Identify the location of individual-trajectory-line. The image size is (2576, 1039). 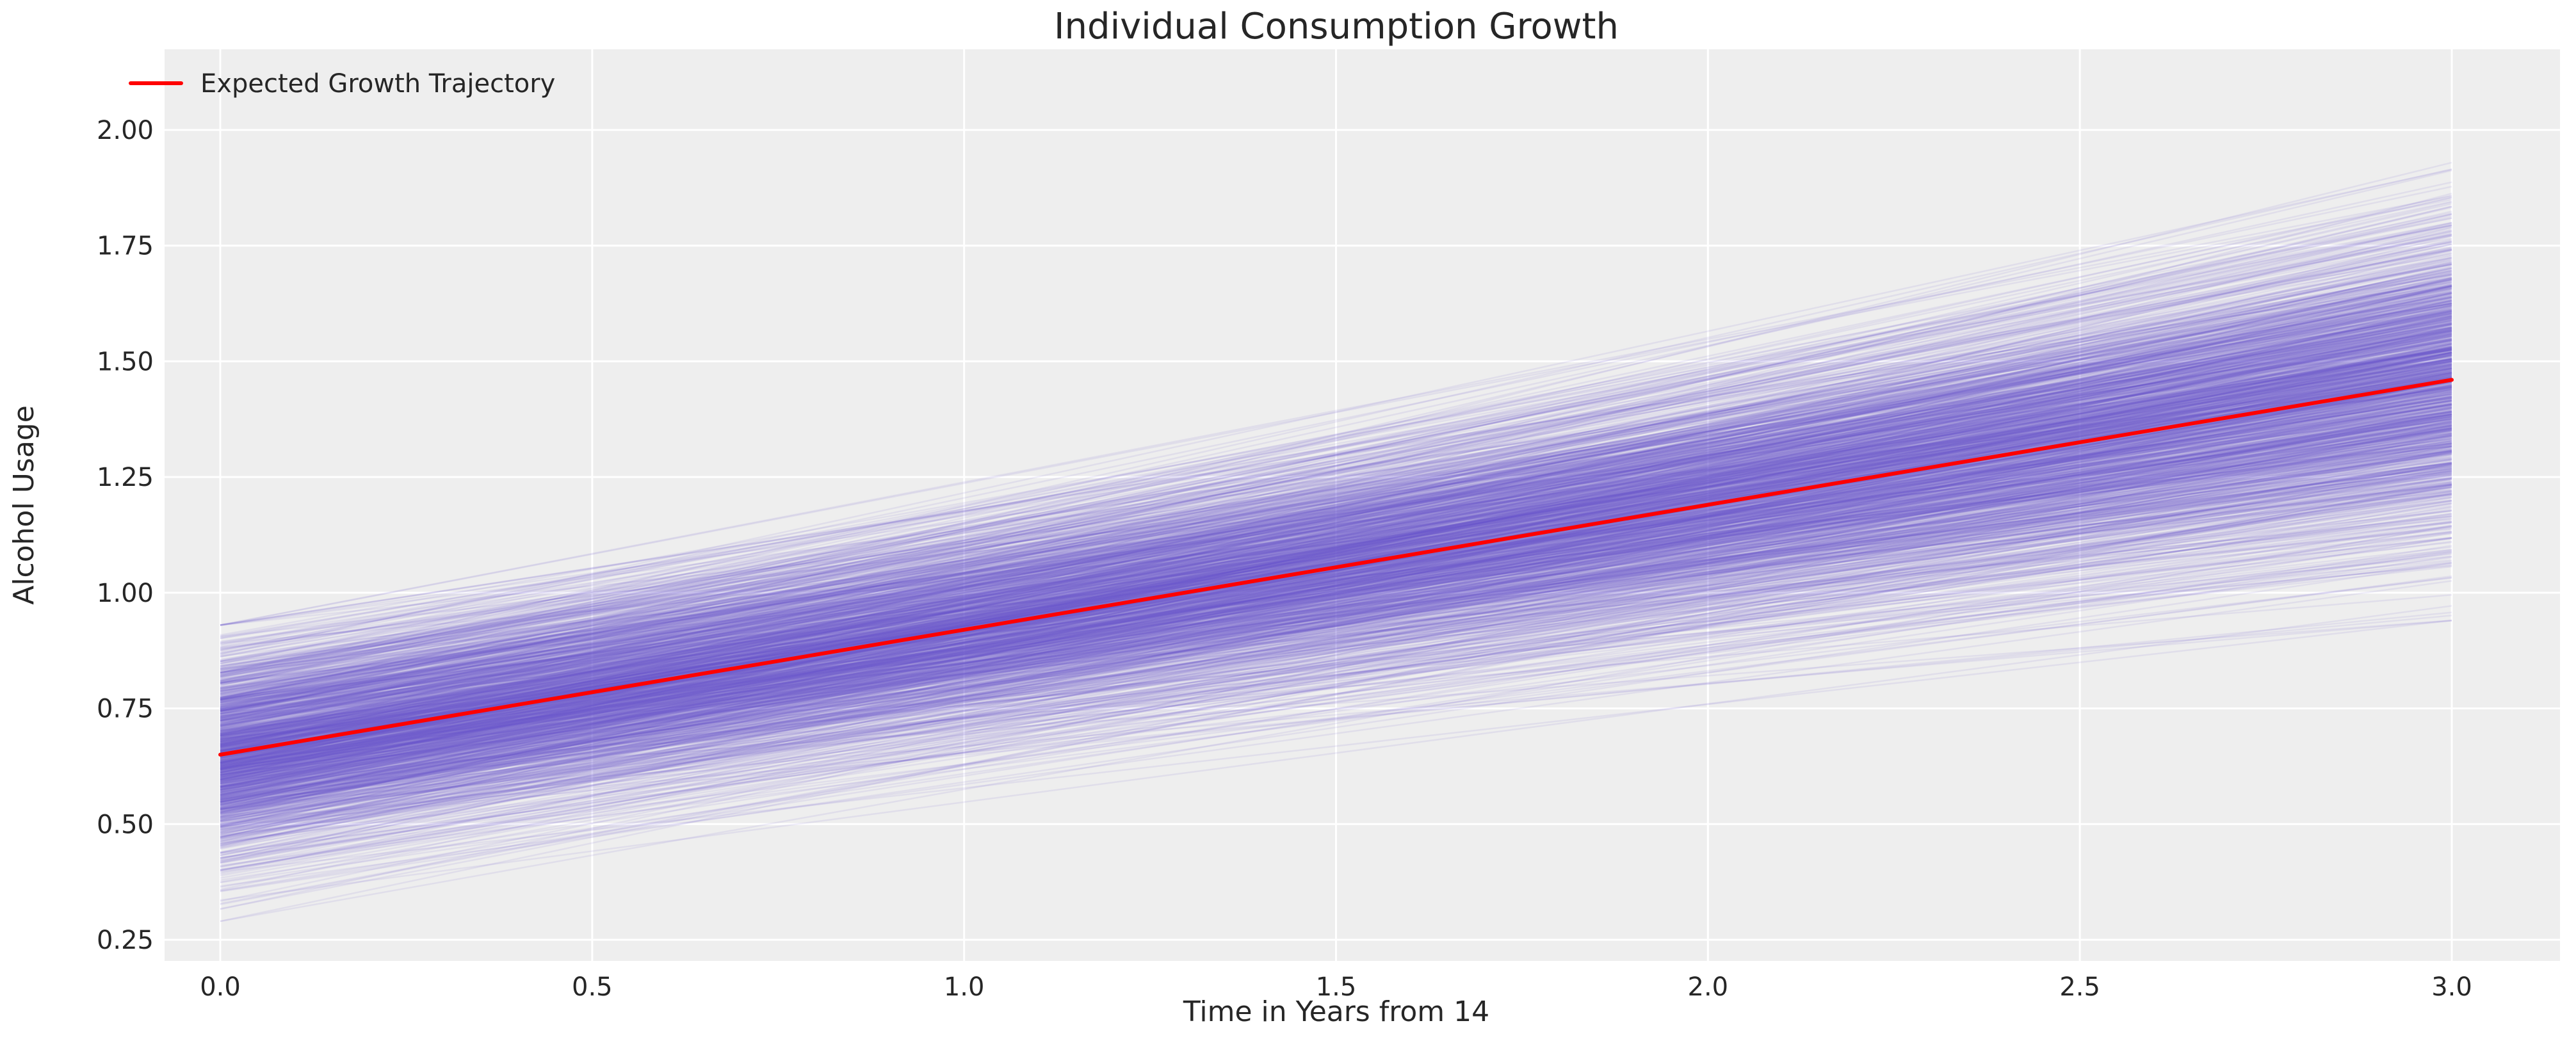
(1336, 703).